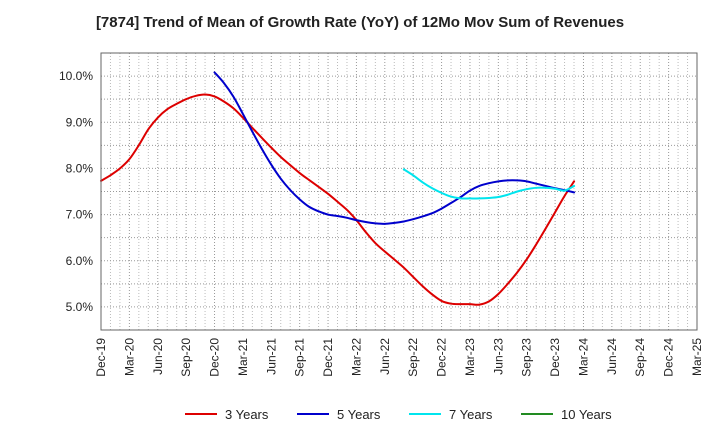 The height and width of the screenshot is (440, 720). What do you see at coordinates (247, 414) in the screenshot?
I see `legend-label-3-years: 3 Years` at bounding box center [247, 414].